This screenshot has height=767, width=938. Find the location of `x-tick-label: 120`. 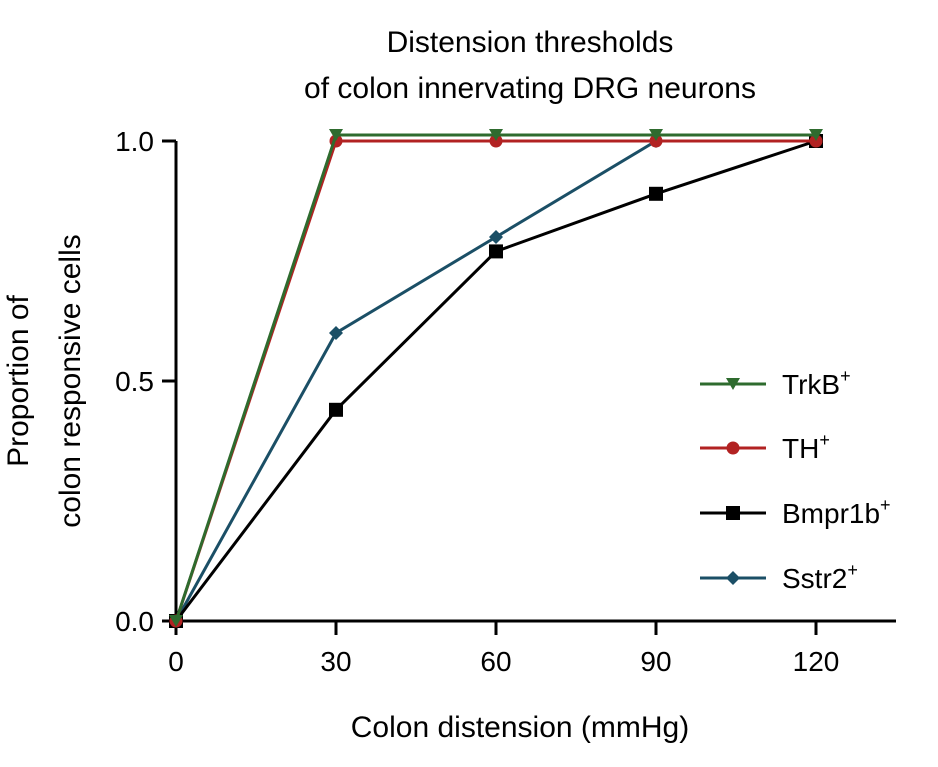

x-tick-label: 120 is located at coordinates (816, 661).